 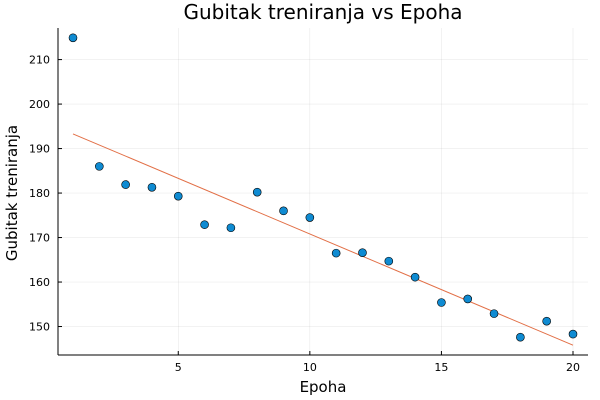 What do you see at coordinates (441, 367) in the screenshot?
I see `x-tick-label: 15` at bounding box center [441, 367].